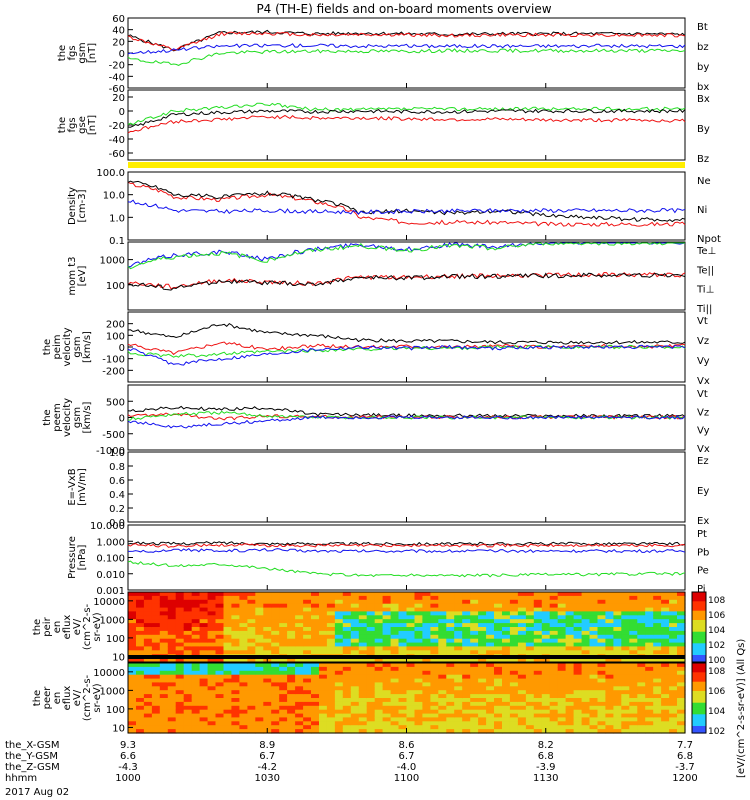 This screenshot has height=800, width=750. What do you see at coordinates (406, 41) in the screenshot?
I see `series-bz-line` at bounding box center [406, 41].